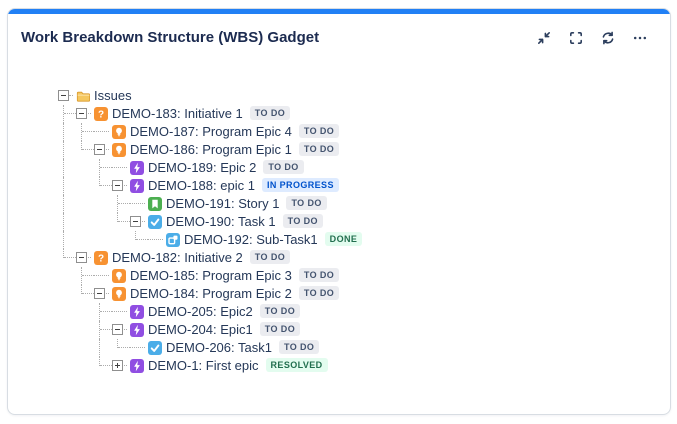 Image resolution: width=677 pixels, height=424 pixels. Describe the element at coordinates (211, 275) in the screenshot. I see `issue-link: DEMO-185: Program Epic 3` at that location.